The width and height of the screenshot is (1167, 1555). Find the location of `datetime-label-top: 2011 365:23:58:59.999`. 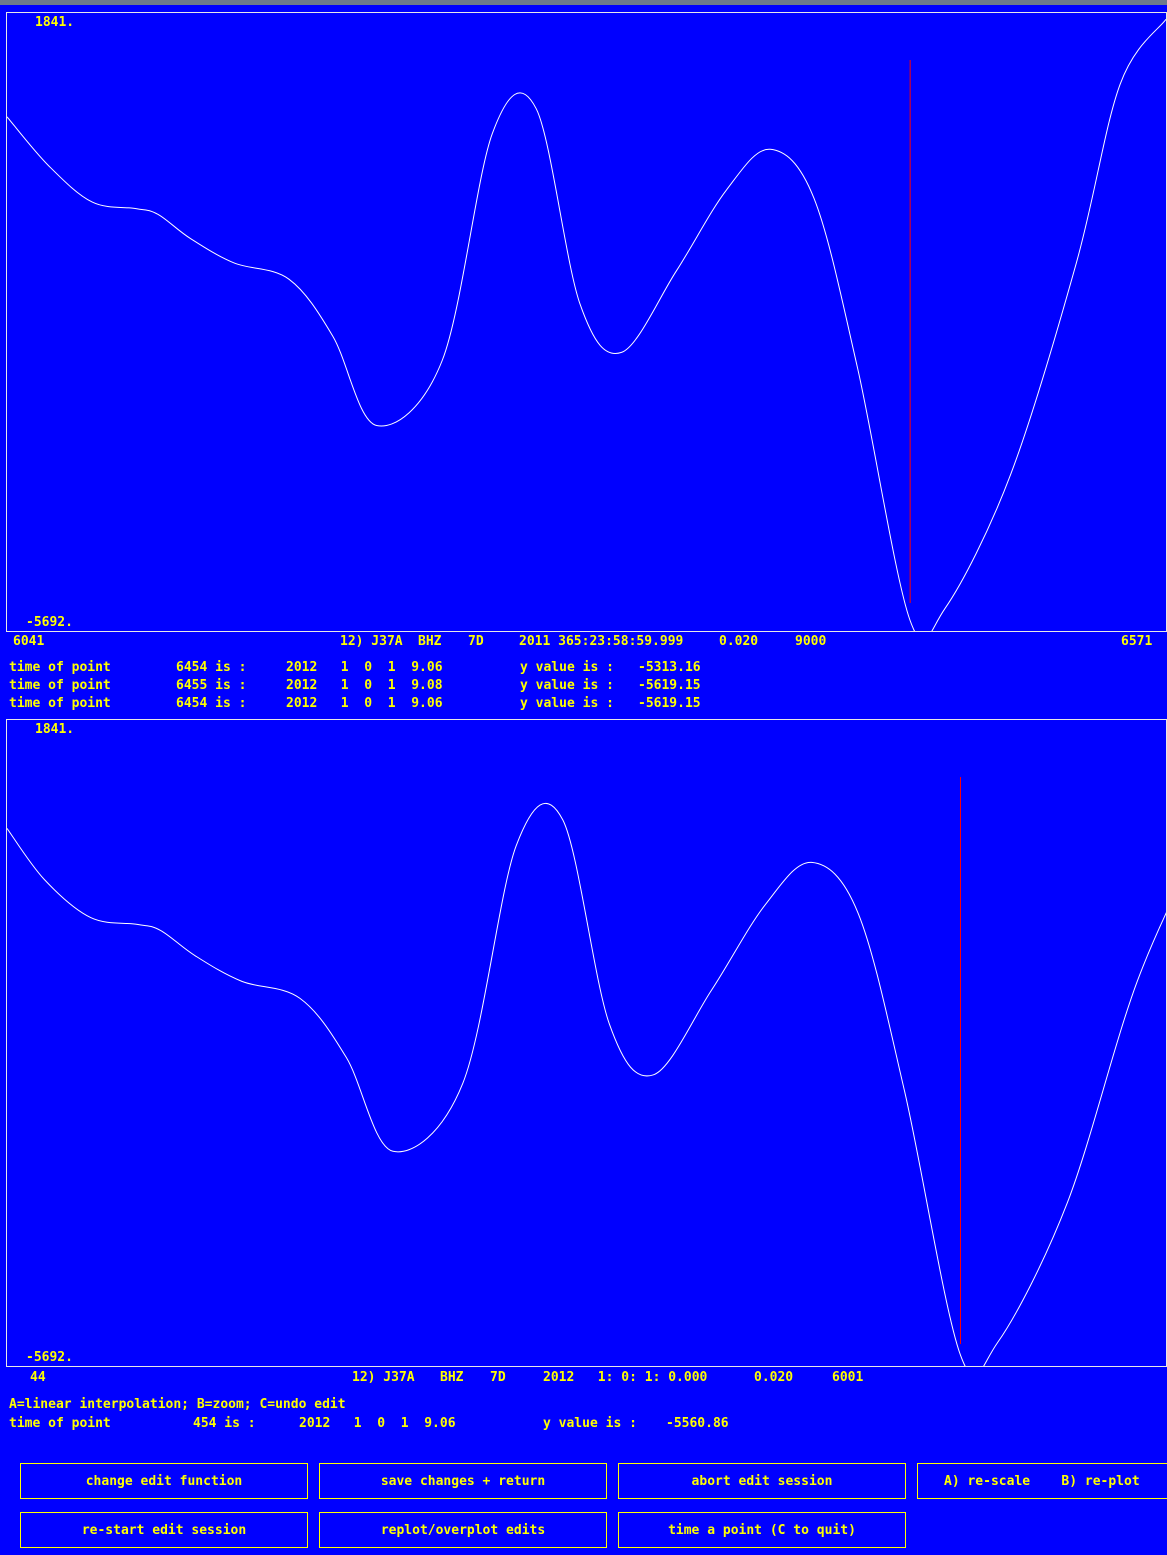

datetime-label-top: 2011 365:23:58:59.999 is located at coordinates (601, 641).